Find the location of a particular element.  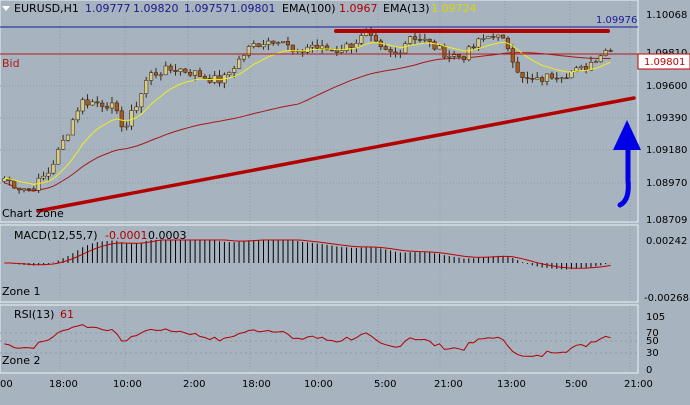

low-value: 1.09757 is located at coordinates (207, 8).